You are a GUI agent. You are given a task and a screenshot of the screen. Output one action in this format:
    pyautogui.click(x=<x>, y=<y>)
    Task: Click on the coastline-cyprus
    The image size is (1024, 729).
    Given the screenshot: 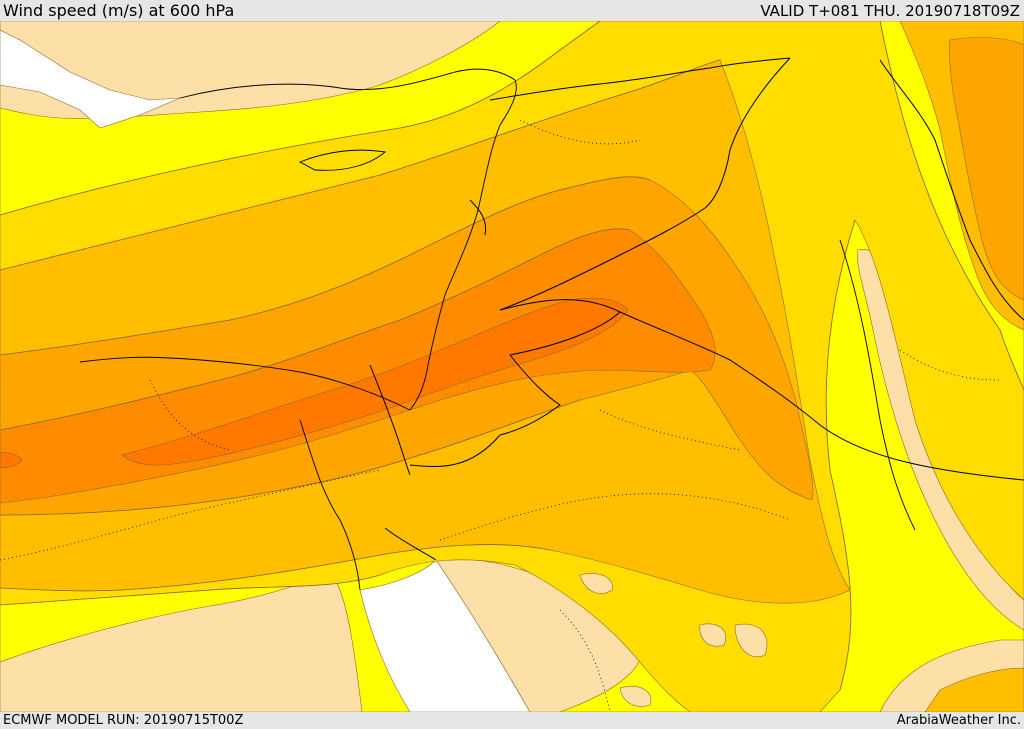 What is the action you would take?
    pyautogui.click(x=342, y=160)
    